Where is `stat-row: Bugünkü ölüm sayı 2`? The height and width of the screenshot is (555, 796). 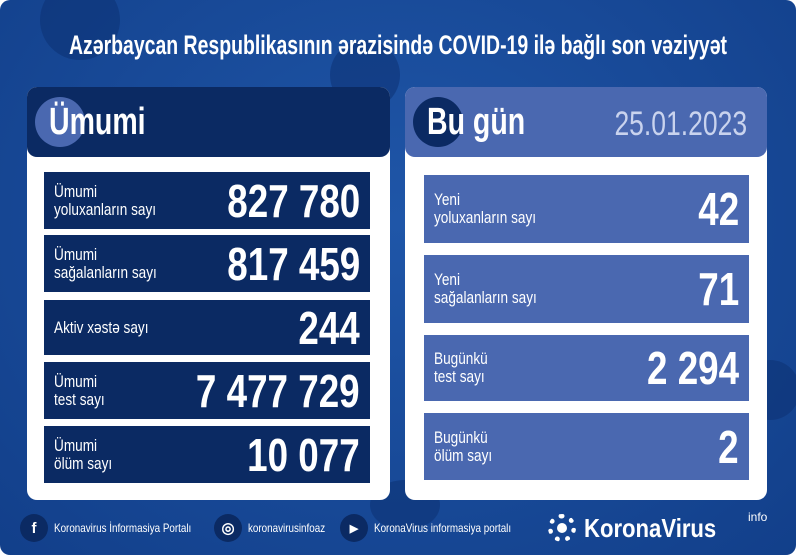
stat-row: Bugünkü ölüm sayı 2 is located at coordinates (586, 446).